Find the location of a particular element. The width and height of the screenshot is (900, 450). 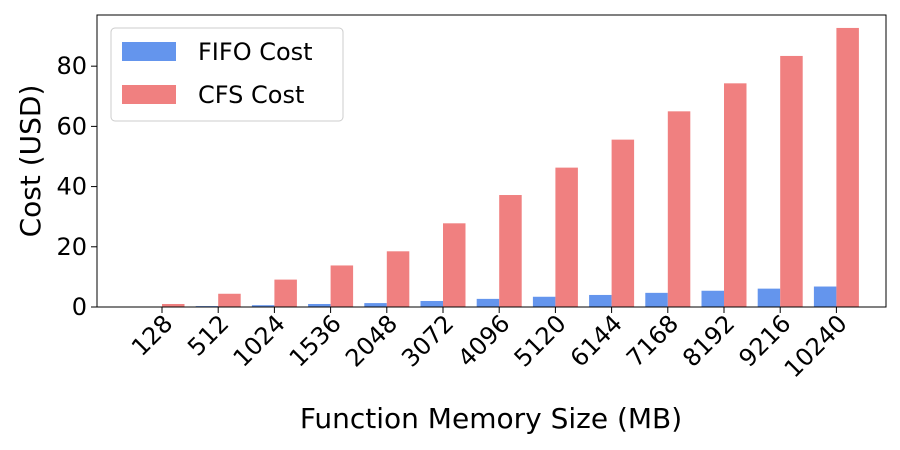

x-tick-label: 1024 is located at coordinates (259, 340).